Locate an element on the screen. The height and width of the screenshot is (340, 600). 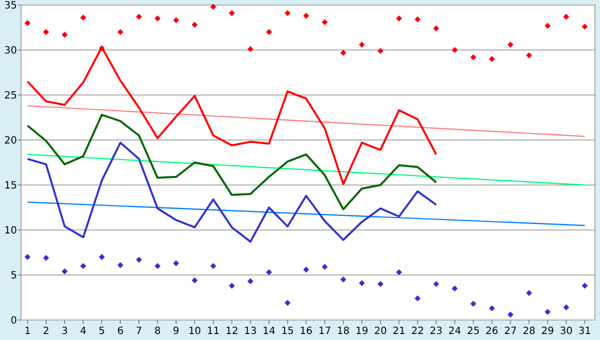
x-tick-label: 28 is located at coordinates (529, 331).